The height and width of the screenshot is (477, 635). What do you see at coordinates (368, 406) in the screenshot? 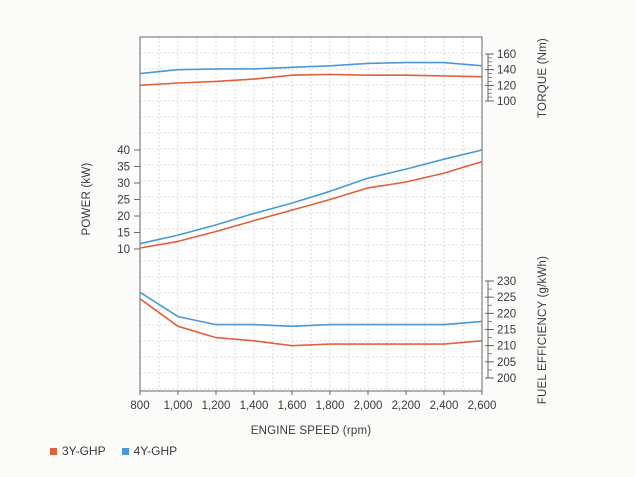
I see `x-tick-label: 2,000` at bounding box center [368, 406].